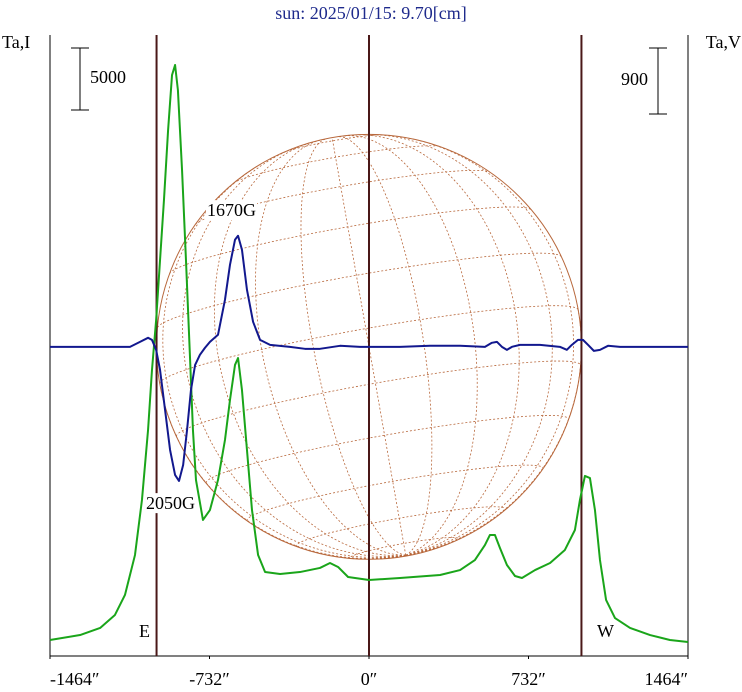  I want to click on y-axis-label: Ta,I, so click(16, 42).